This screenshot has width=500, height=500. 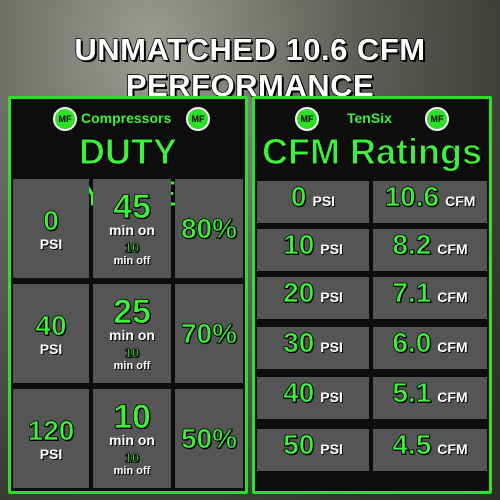 I want to click on flow-value: 4.5, so click(x=412, y=445).